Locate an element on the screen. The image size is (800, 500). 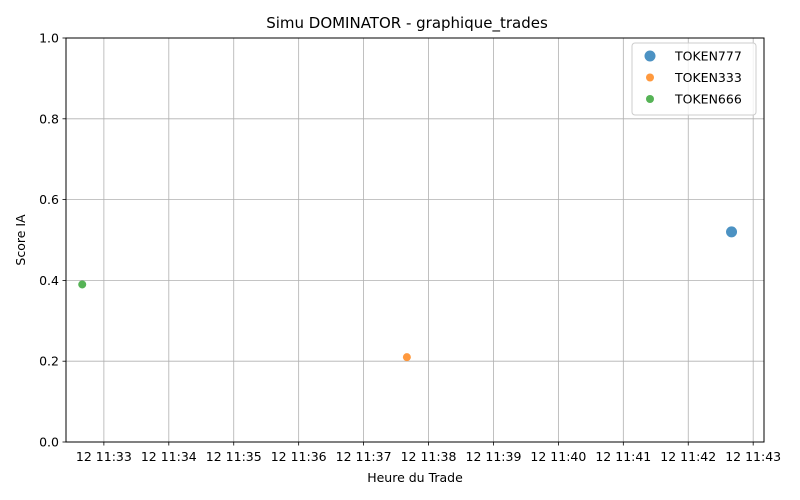
chart-title: Simu DOMINATOR - graphique_trades is located at coordinates (407, 23).